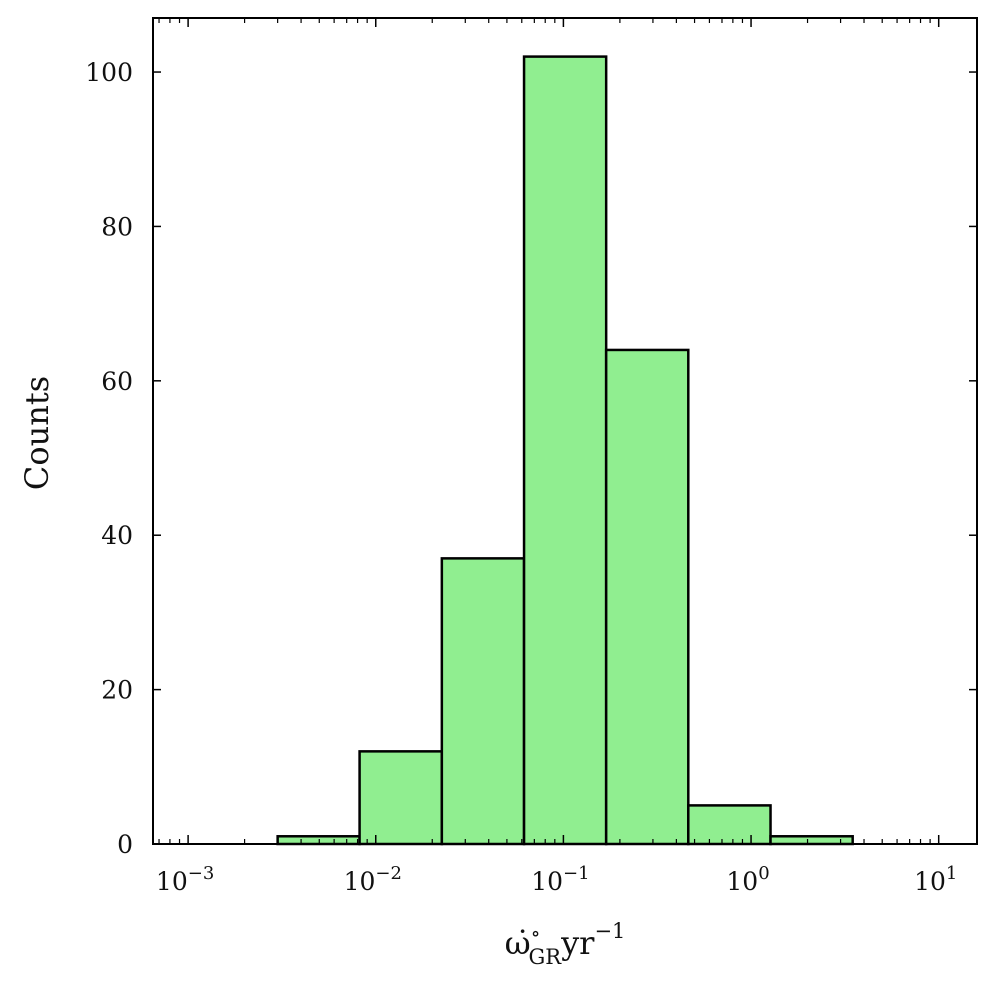 This screenshot has height=986, width=997. Describe the element at coordinates (545, 957) in the screenshot. I see `x-axis-label-subscript: GR` at that location.